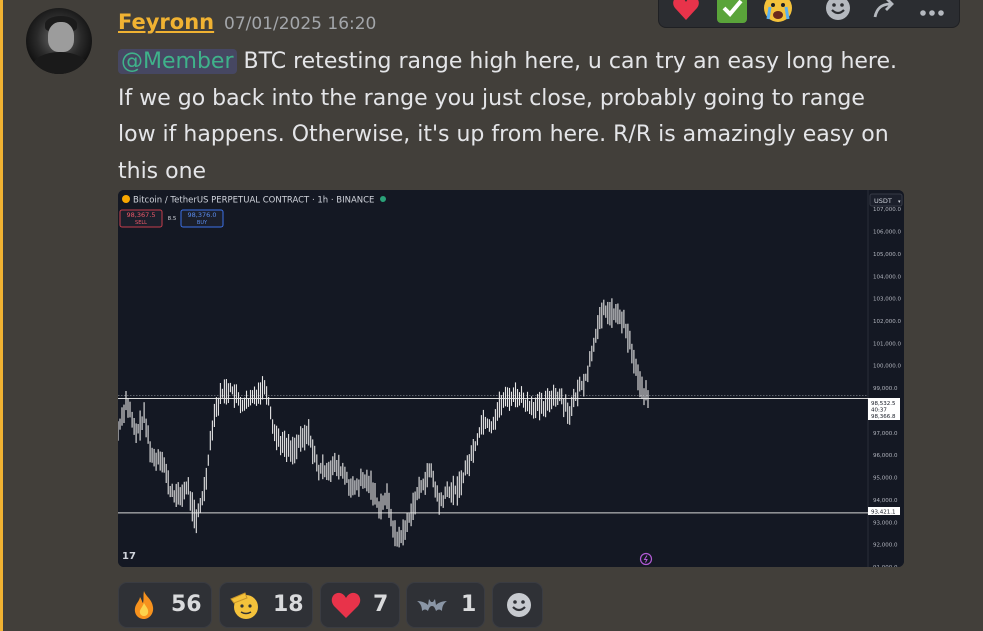 This screenshot has width=983, height=631. Describe the element at coordinates (202, 223) in the screenshot. I see `svg-text: BUY` at that location.